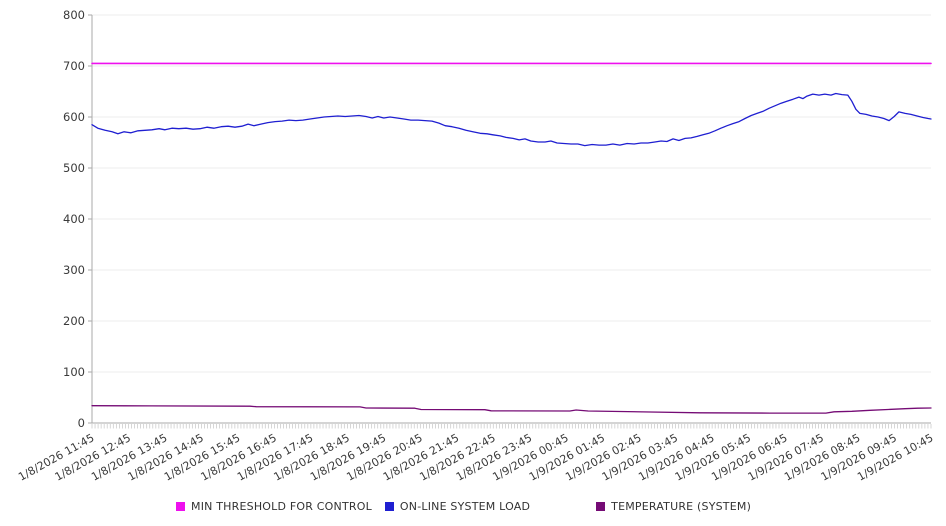 Image resolution: width=946 pixels, height=526 pixels. I want to click on y-tick-label-600: 600, so click(74, 117).